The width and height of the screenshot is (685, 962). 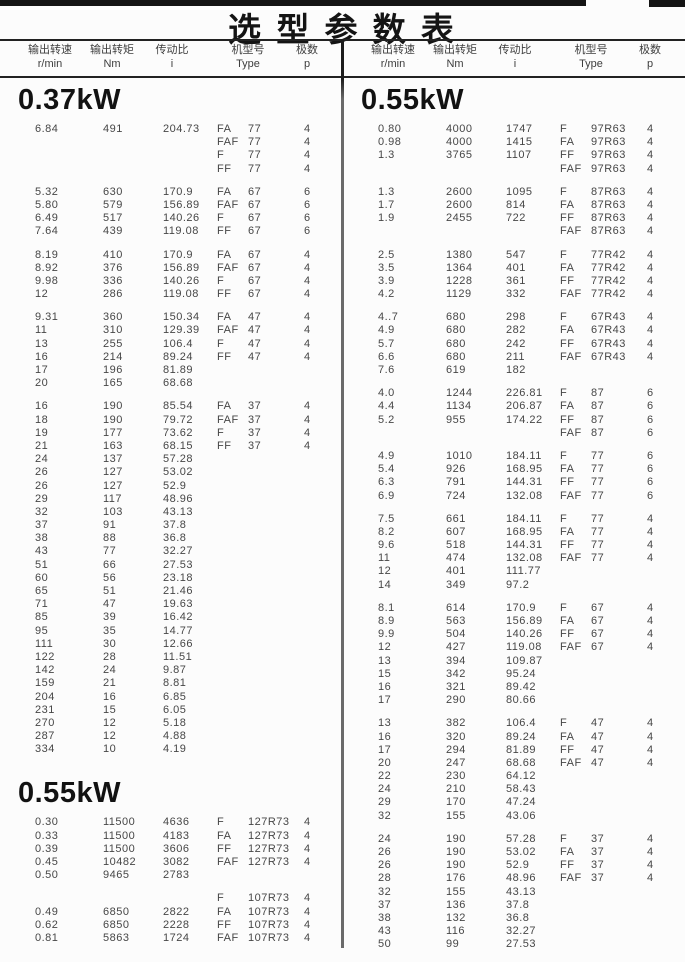 I want to click on ratio-cell: 156.89, so click(x=181, y=204).